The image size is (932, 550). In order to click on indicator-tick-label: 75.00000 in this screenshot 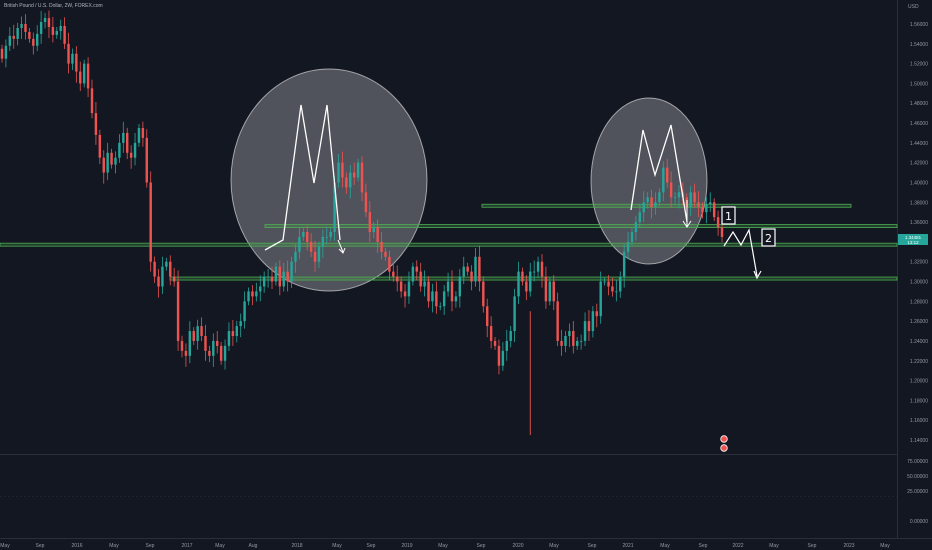, I will do `click(917, 462)`.